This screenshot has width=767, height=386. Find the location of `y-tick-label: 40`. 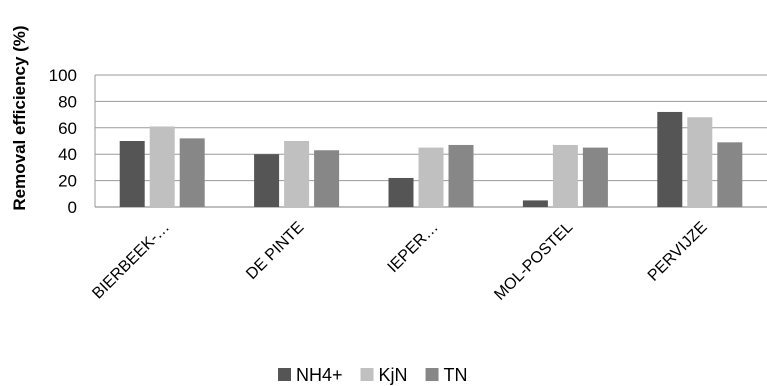

y-tick-label: 40 is located at coordinates (67, 154).